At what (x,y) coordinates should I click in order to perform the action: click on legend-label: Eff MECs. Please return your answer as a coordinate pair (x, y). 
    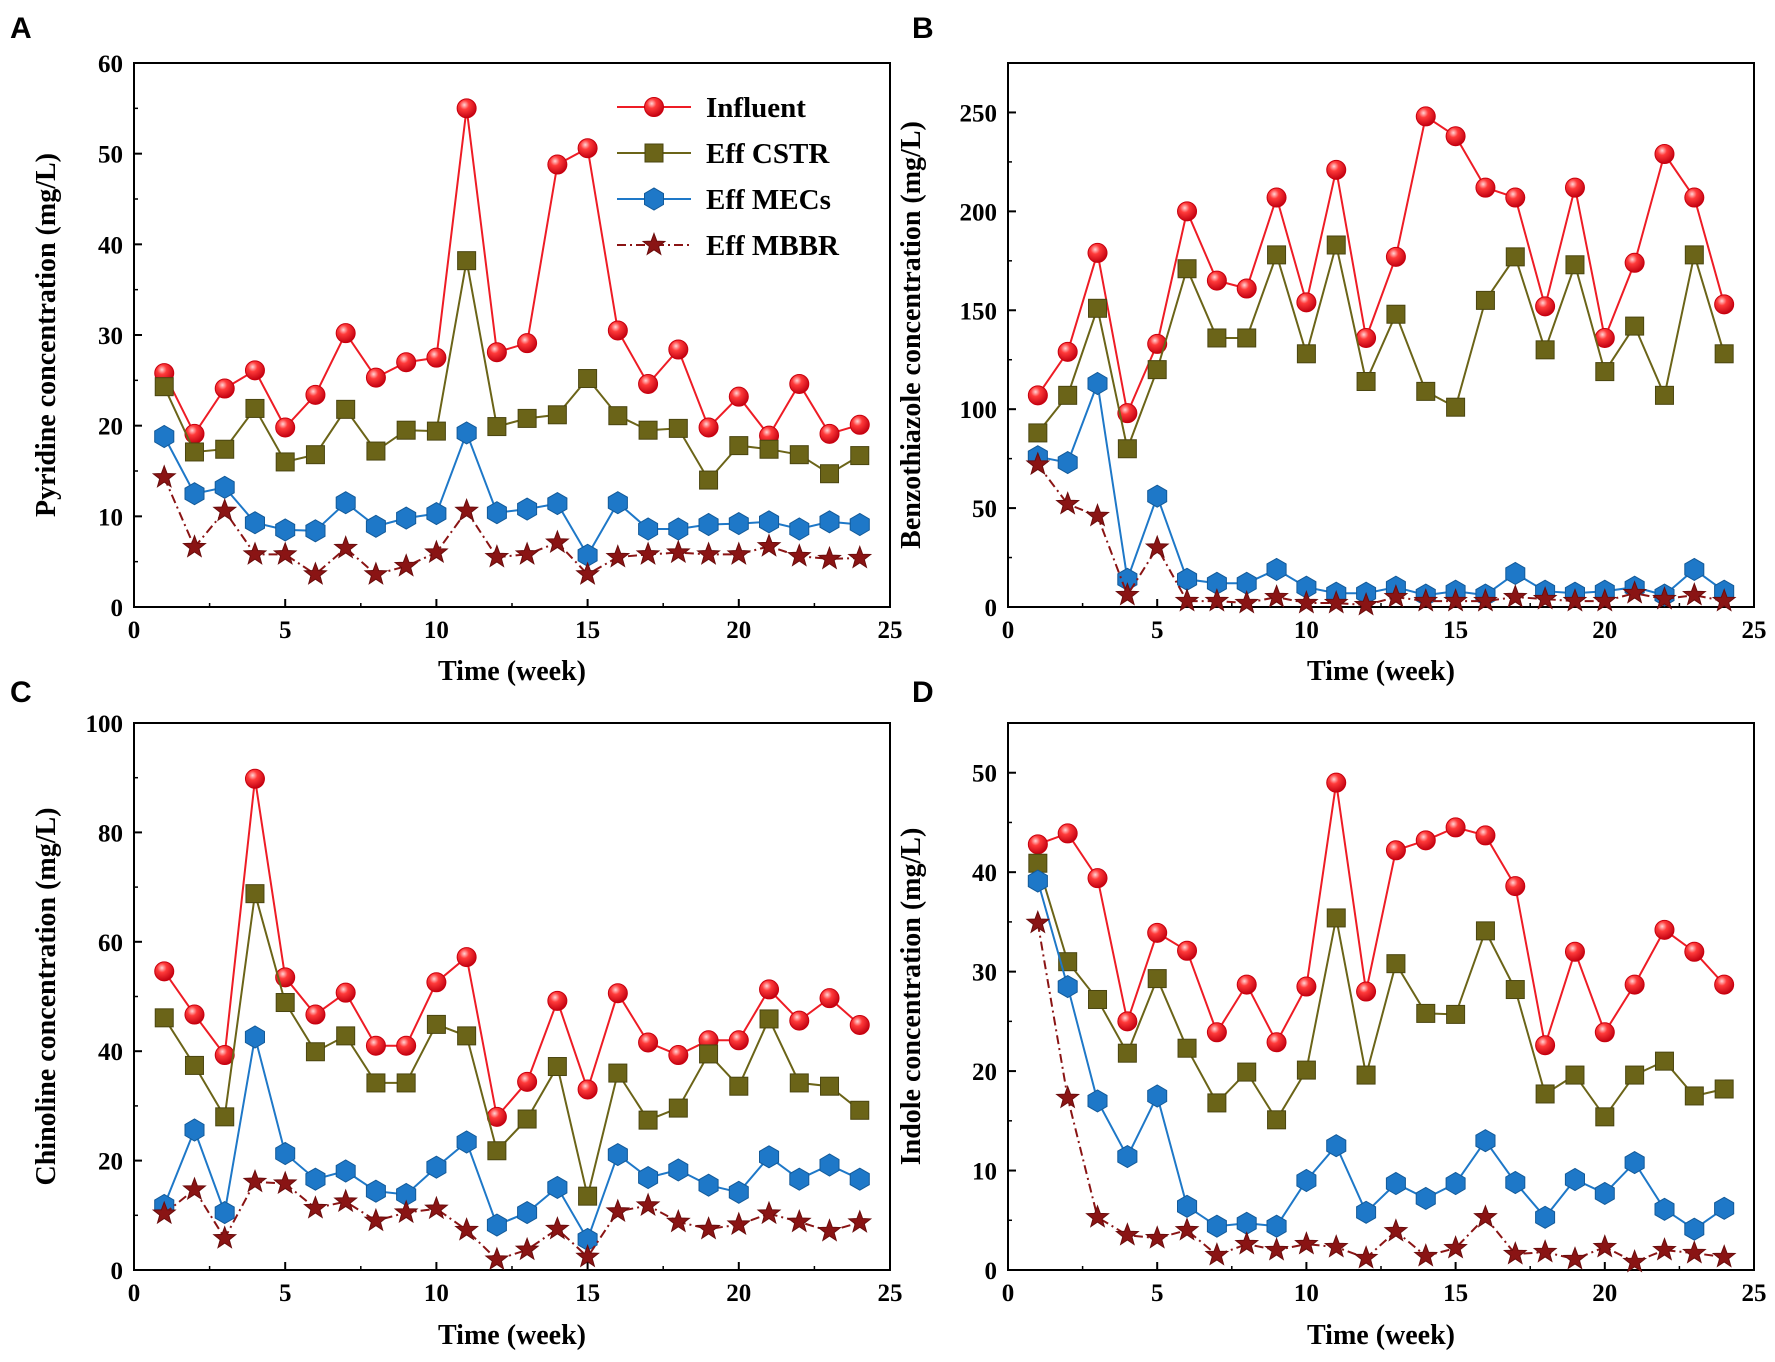
    Looking at the image, I should click on (768, 200).